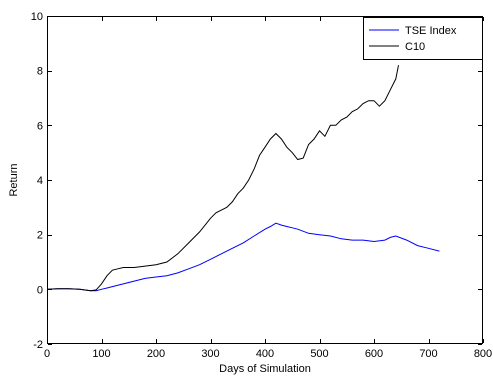 The image size is (493, 376). I want to click on y-tick-label: 8, so click(40, 72).